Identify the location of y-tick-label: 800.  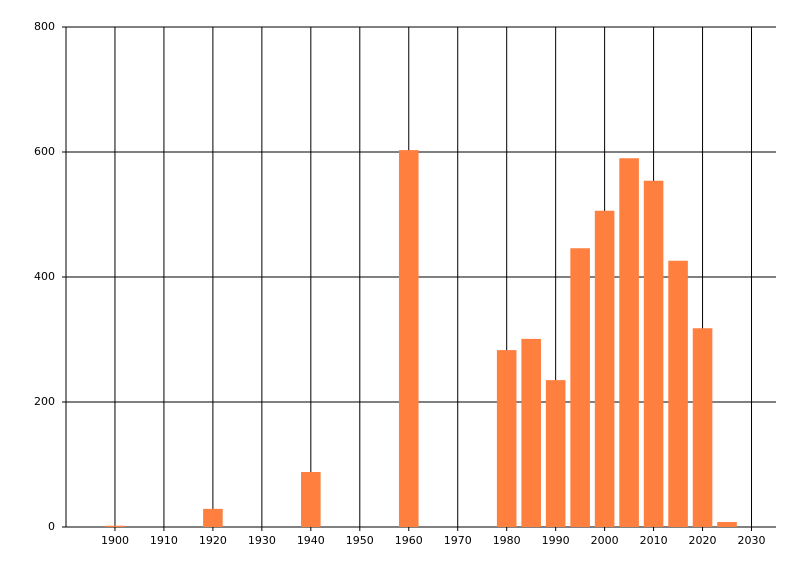
(44, 26).